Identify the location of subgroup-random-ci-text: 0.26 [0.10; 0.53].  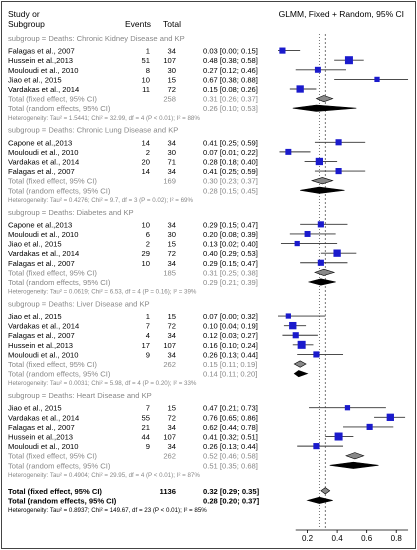
(230, 108).